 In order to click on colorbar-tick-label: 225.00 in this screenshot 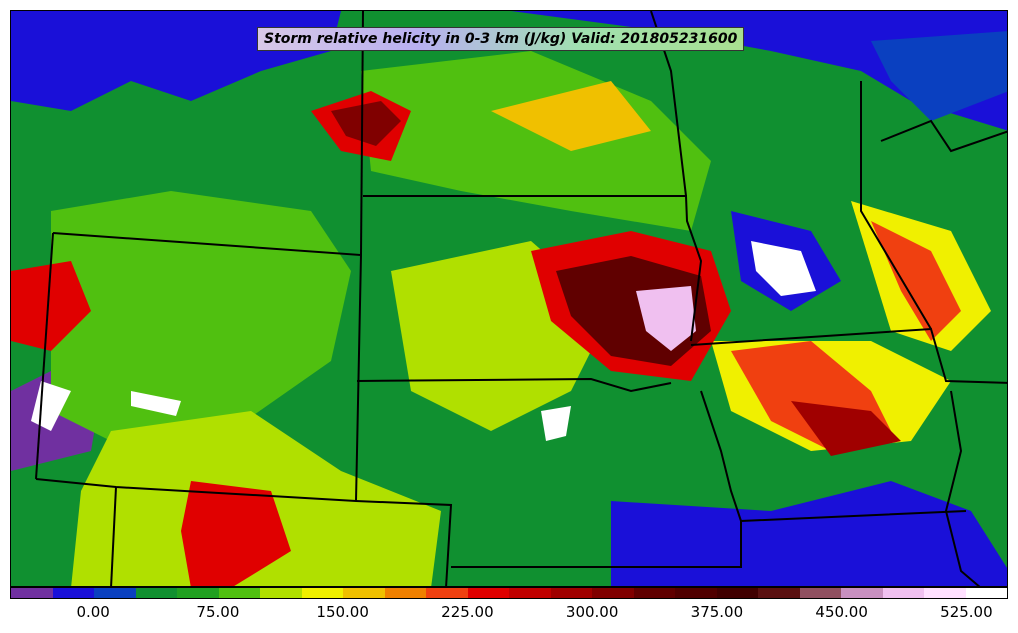, I will do `click(467, 612)`.